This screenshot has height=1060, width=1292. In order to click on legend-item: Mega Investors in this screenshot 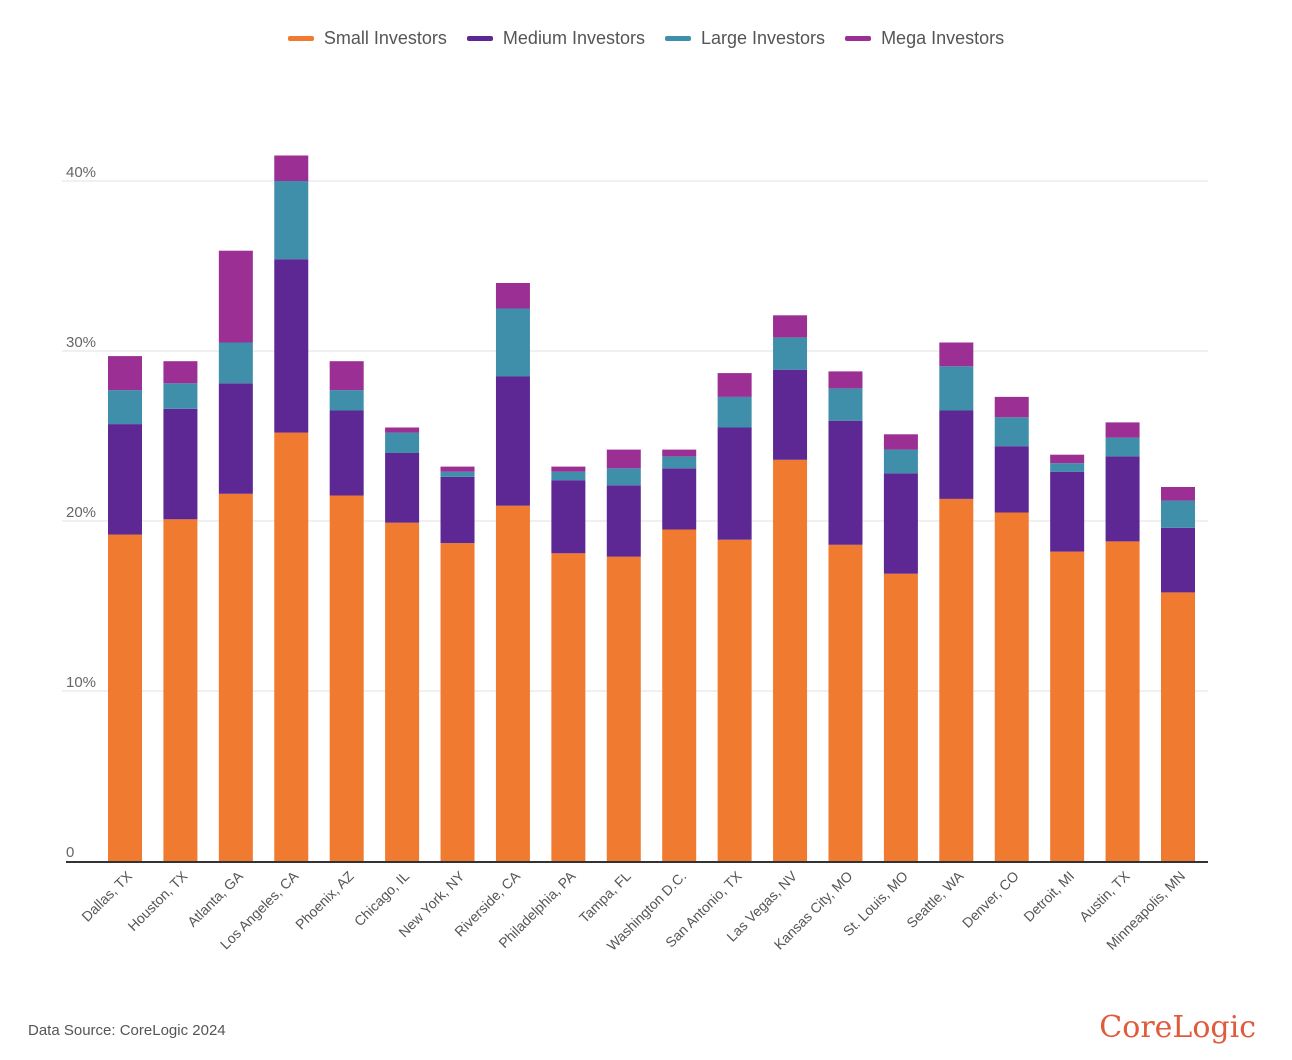, I will do `click(924, 38)`.